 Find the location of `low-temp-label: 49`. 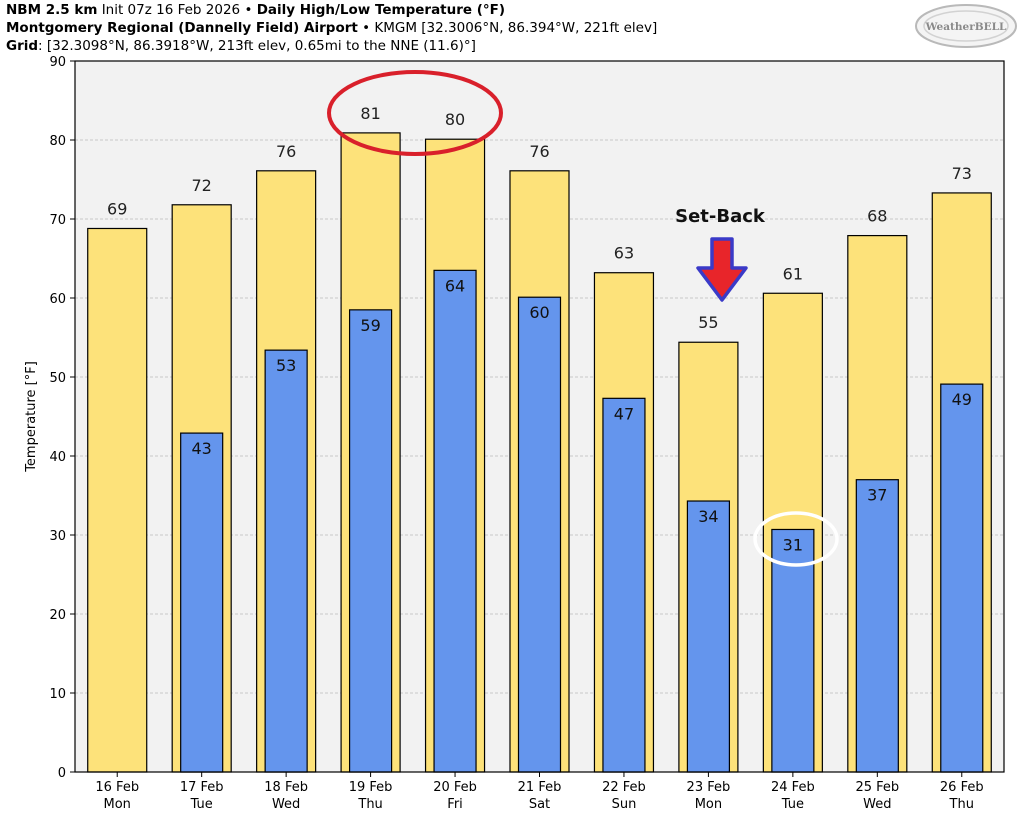

low-temp-label: 49 is located at coordinates (962, 399).